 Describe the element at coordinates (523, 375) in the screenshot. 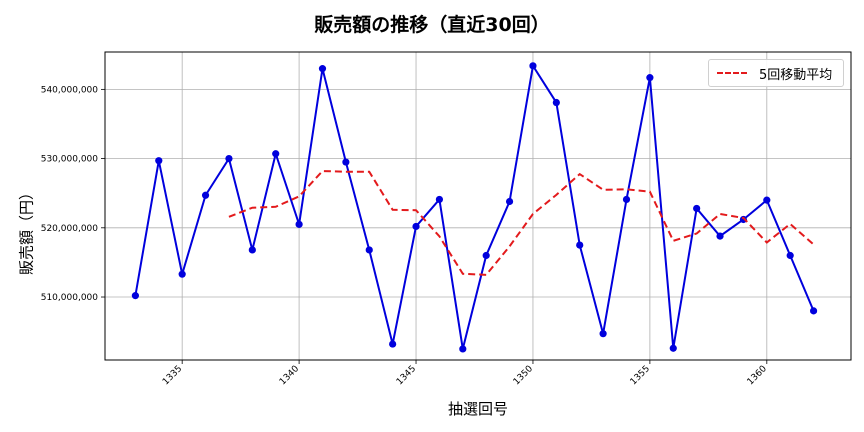

I see `x-tick-label: 1350` at that location.